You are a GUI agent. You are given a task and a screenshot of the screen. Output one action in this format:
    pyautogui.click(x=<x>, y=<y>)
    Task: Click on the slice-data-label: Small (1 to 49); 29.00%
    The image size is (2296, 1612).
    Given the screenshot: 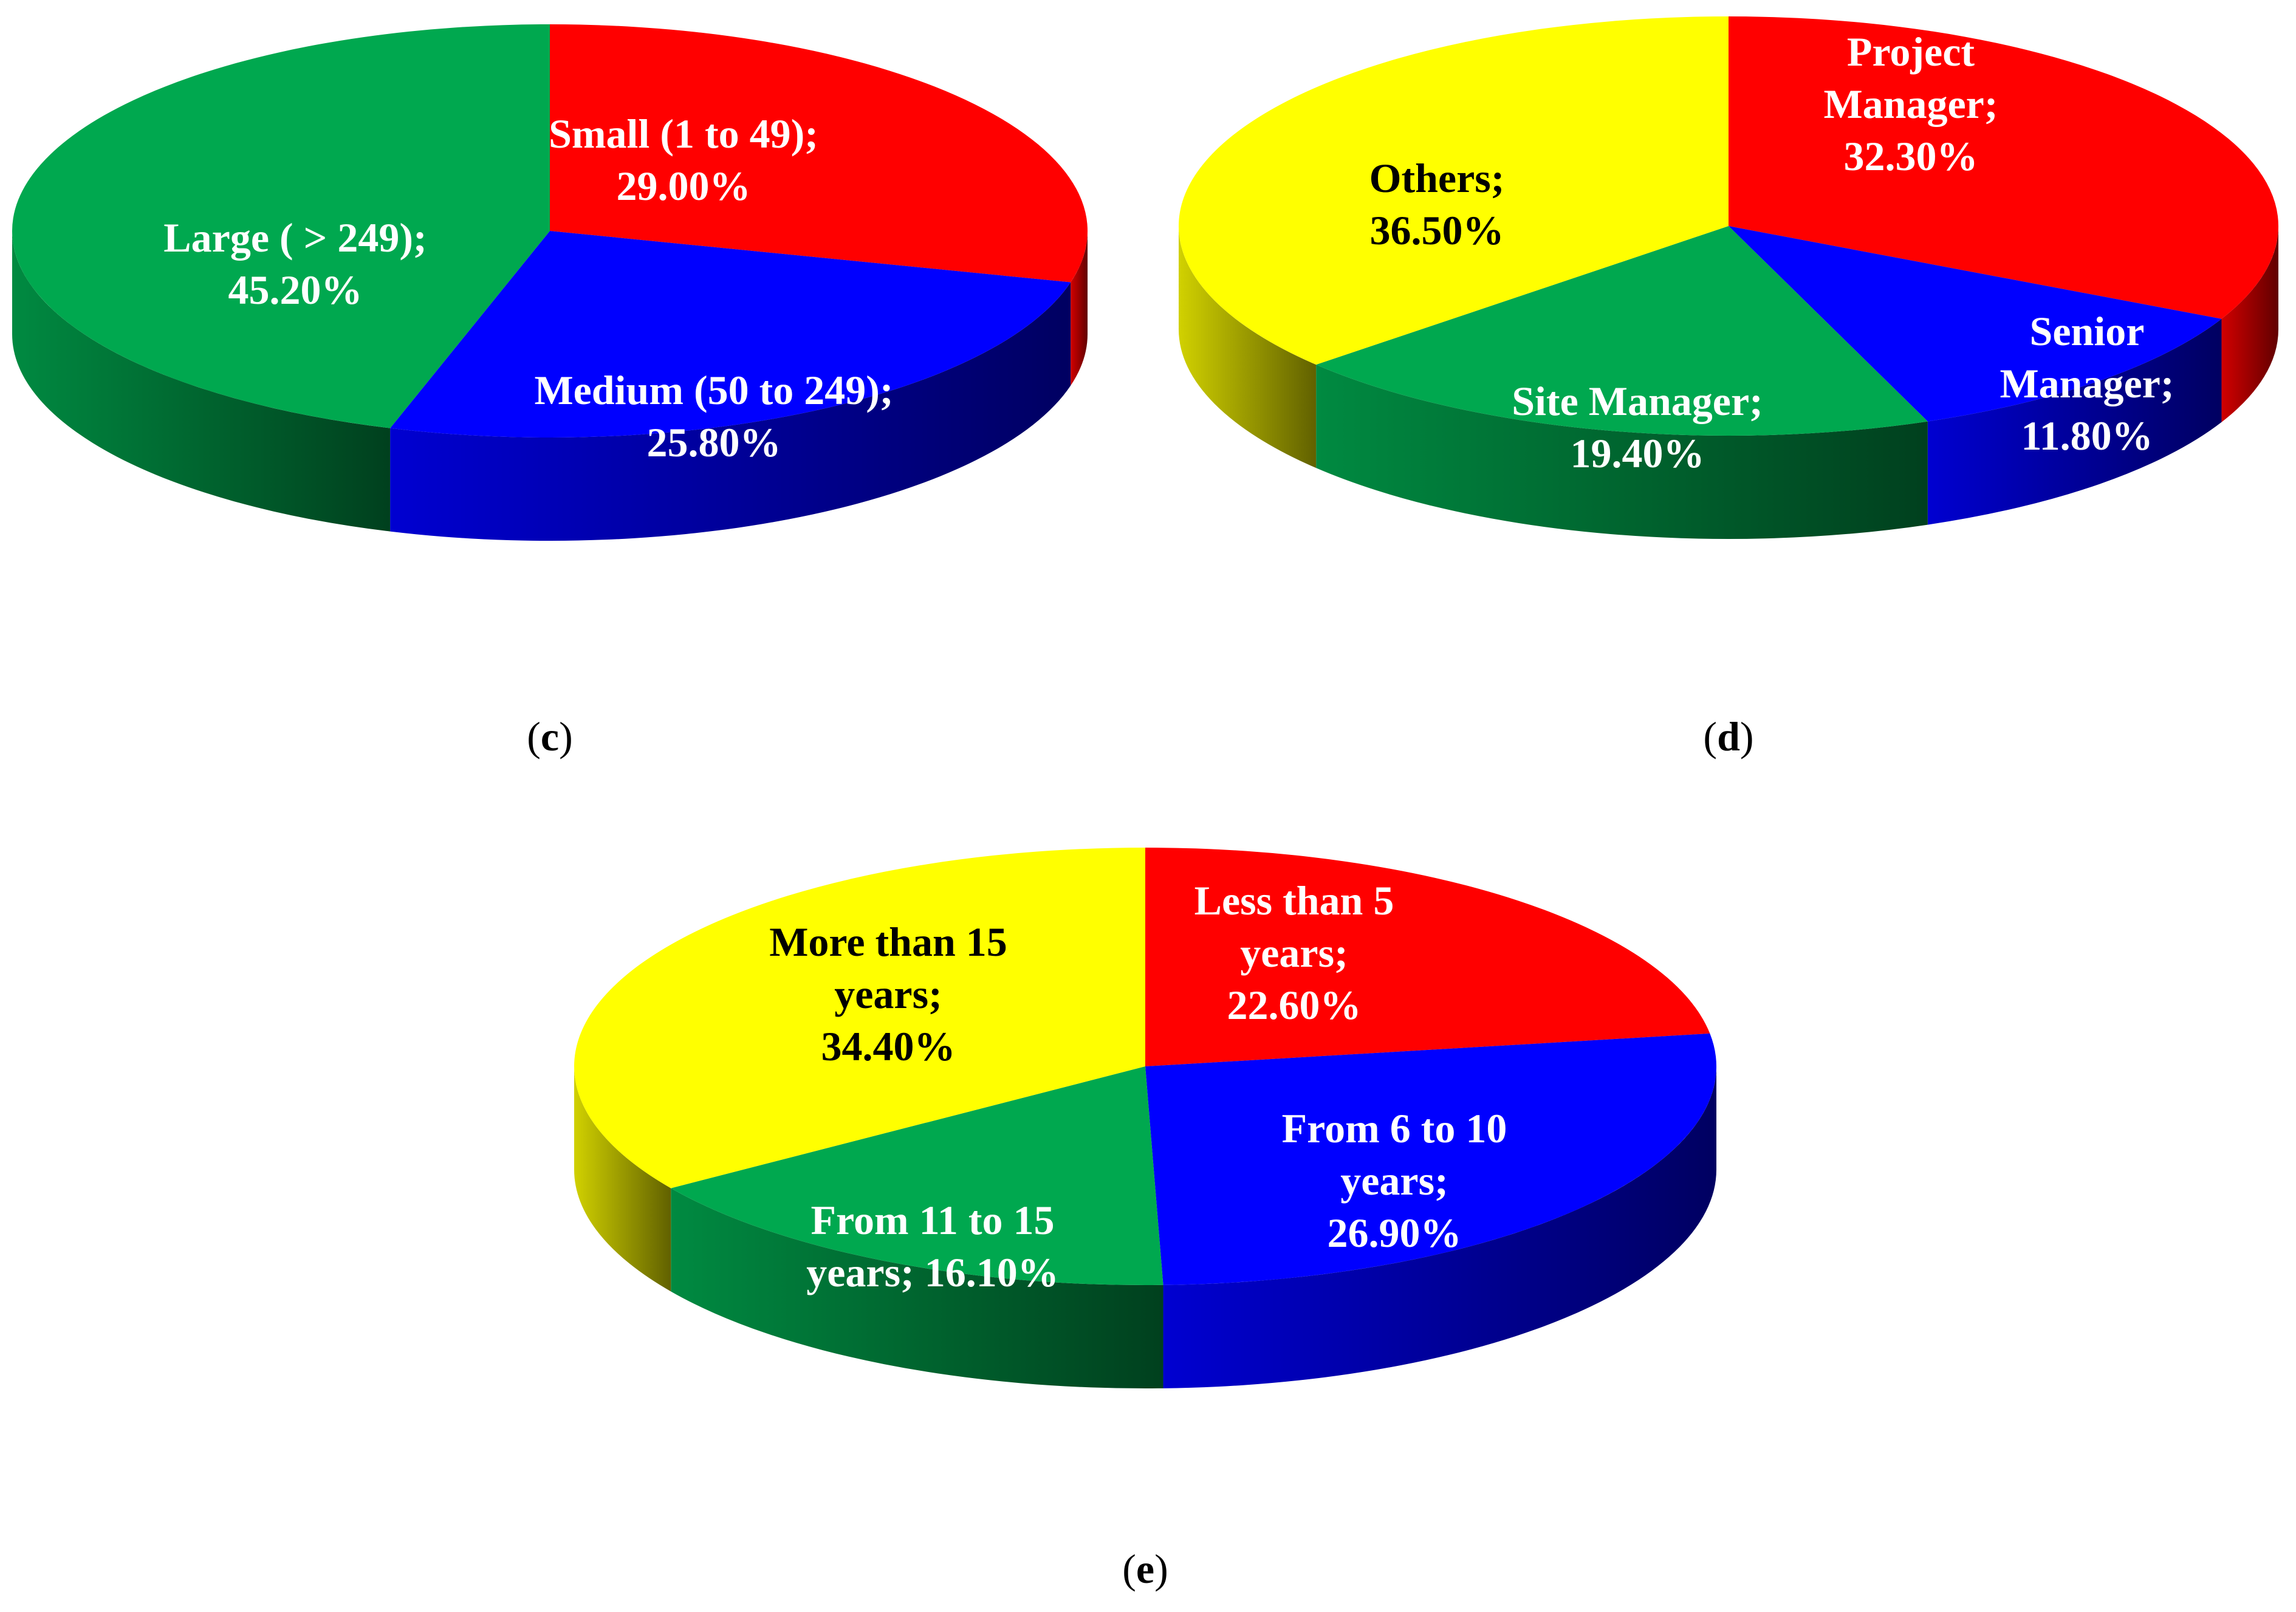 What is the action you would take?
    pyautogui.click(x=683, y=160)
    